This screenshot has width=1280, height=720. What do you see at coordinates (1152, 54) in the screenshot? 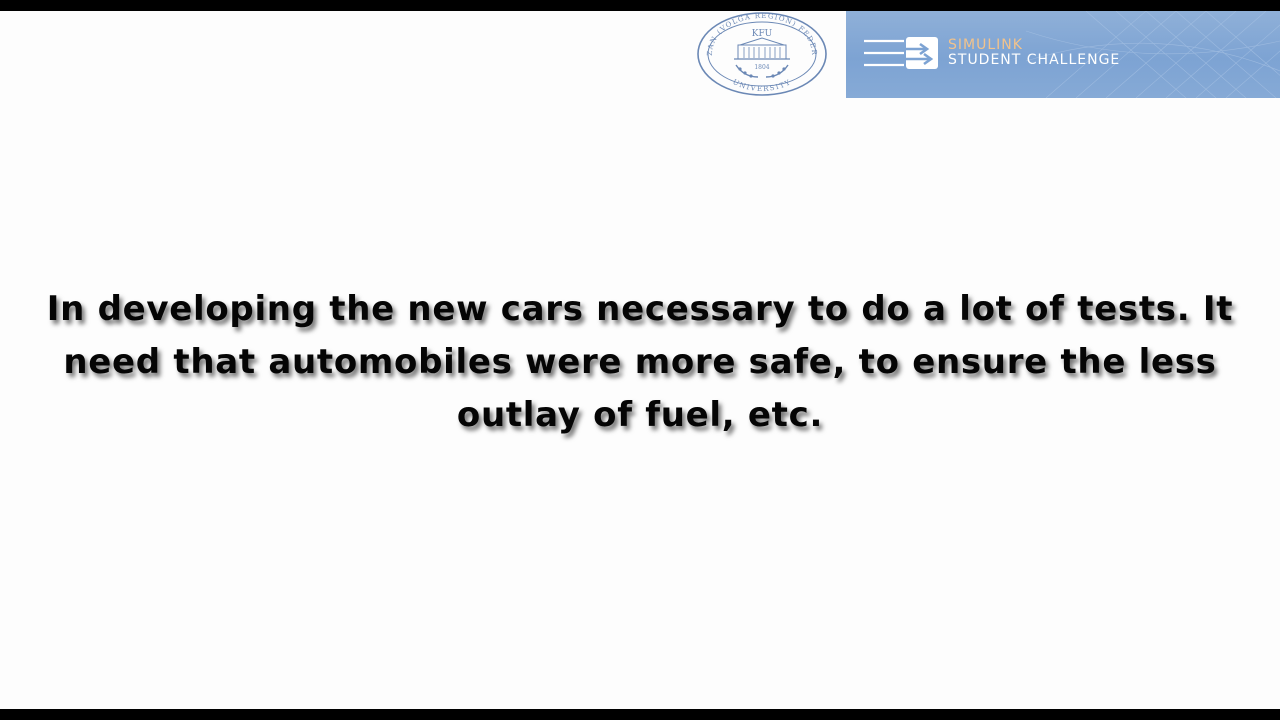
I see `banner-grid-pattern` at bounding box center [1152, 54].